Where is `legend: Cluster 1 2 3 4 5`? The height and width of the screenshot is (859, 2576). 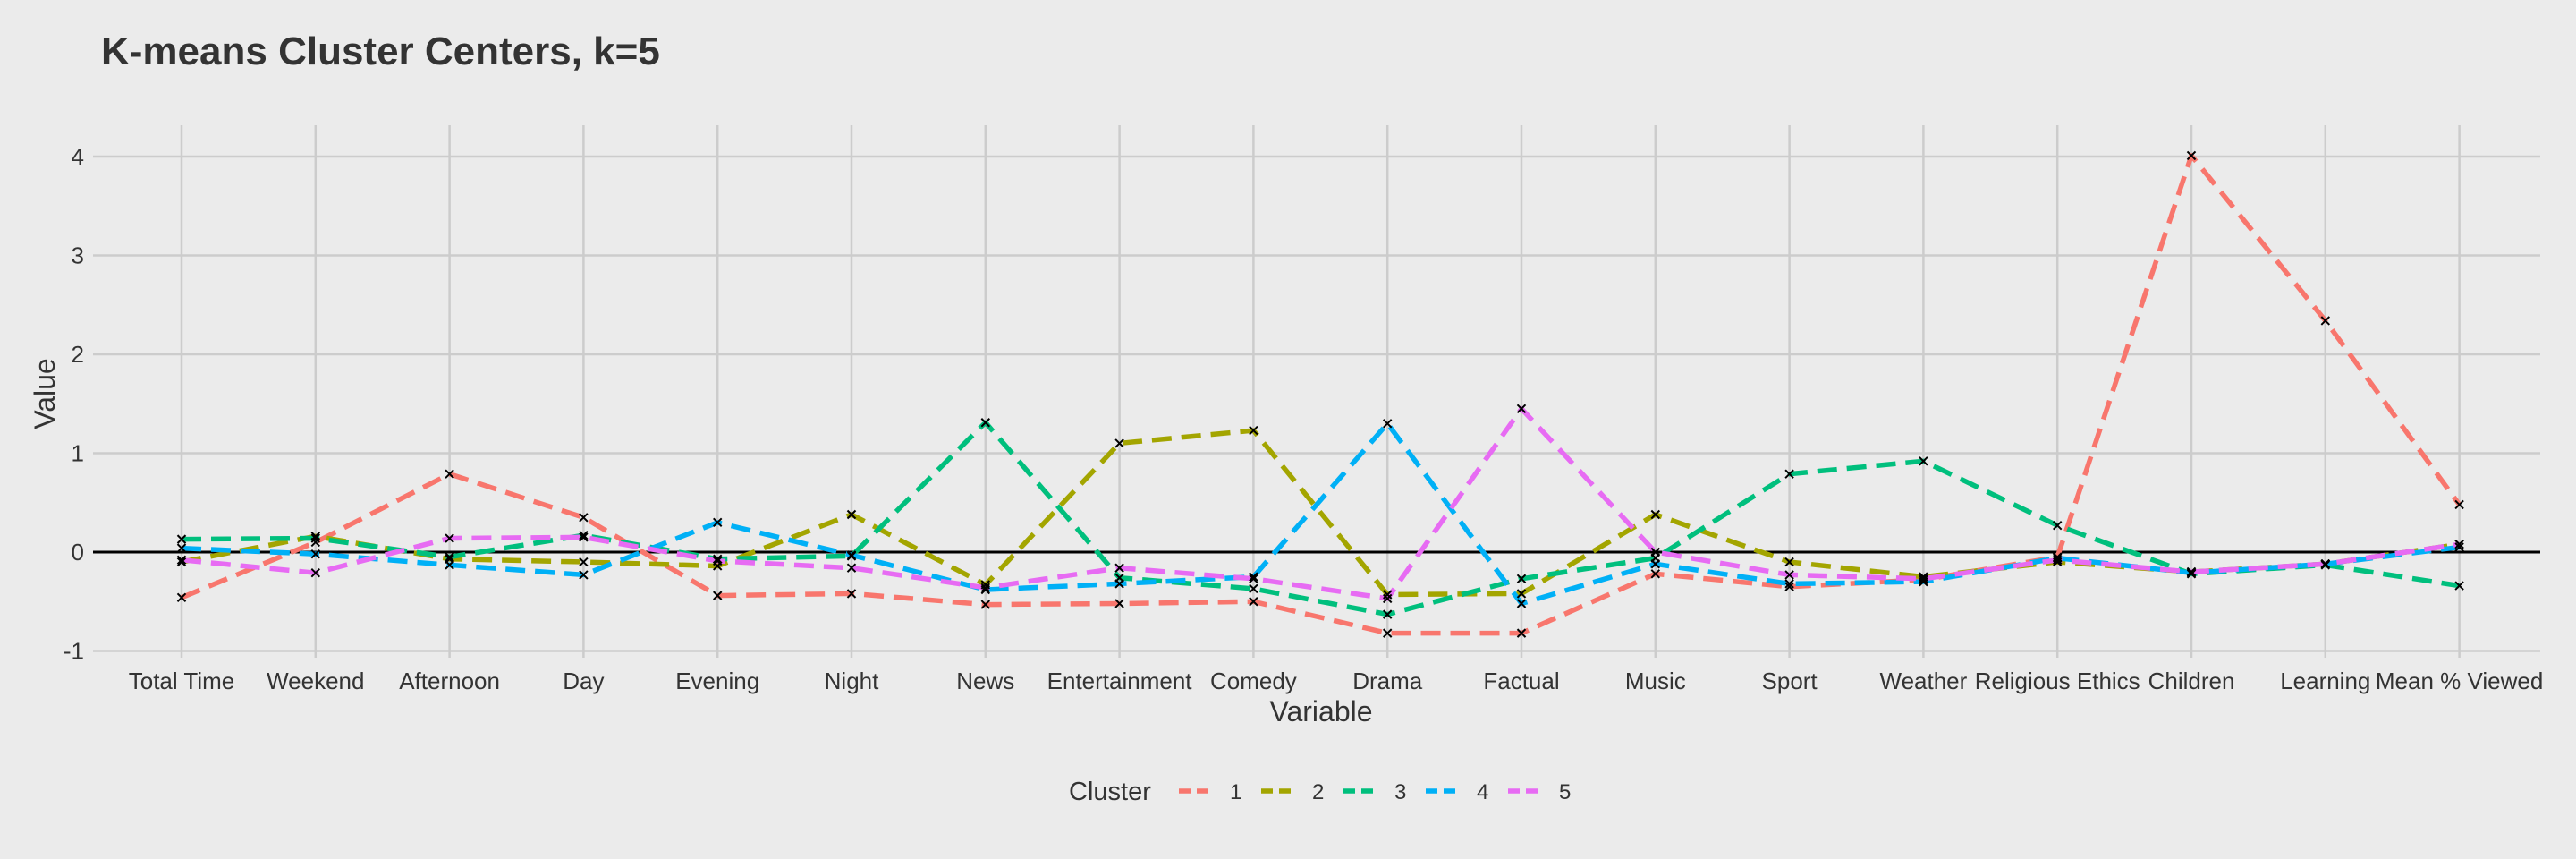 legend: Cluster 1 2 3 4 5 is located at coordinates (1320, 792).